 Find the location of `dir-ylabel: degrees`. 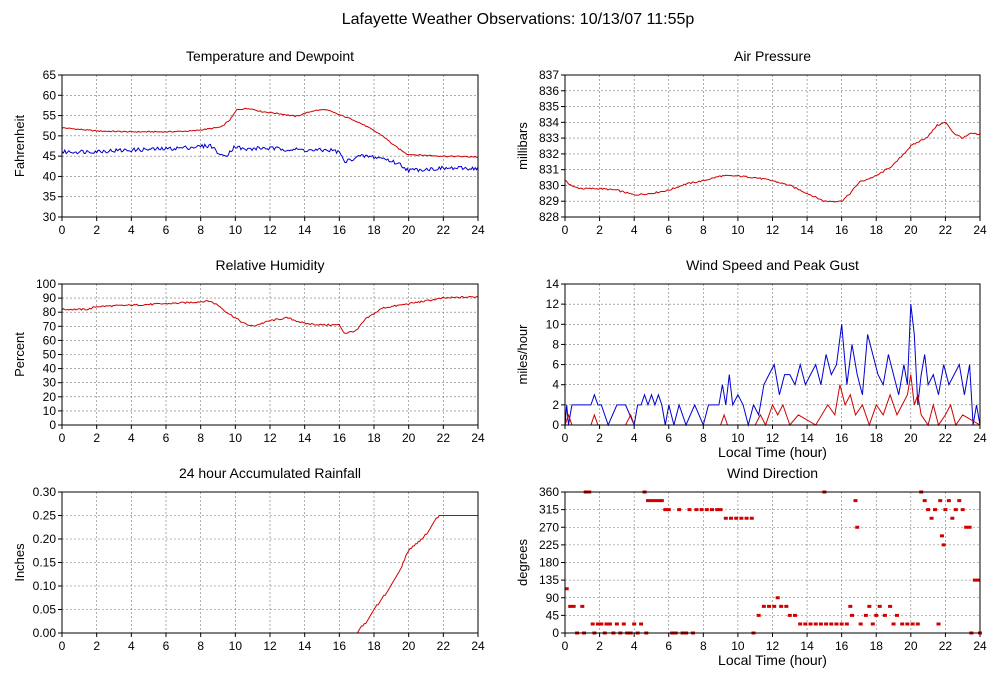

dir-ylabel: degrees is located at coordinates (522, 562).